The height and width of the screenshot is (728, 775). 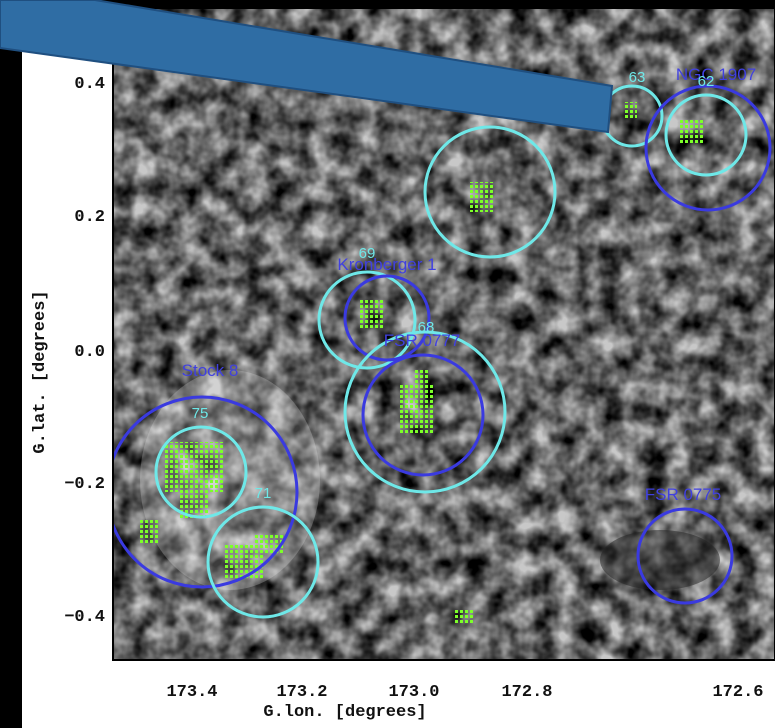 I want to click on left-frame, so click(x=11, y=364).